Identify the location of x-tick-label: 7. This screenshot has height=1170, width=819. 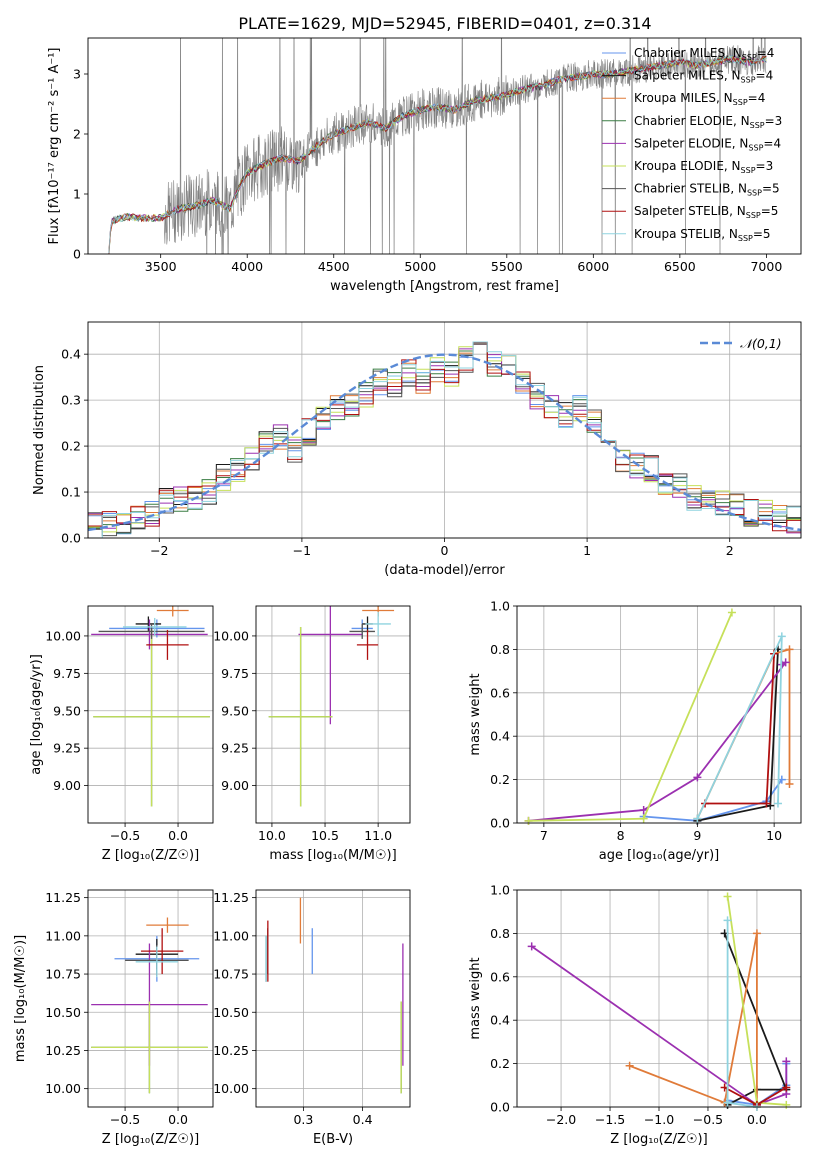
(544, 835).